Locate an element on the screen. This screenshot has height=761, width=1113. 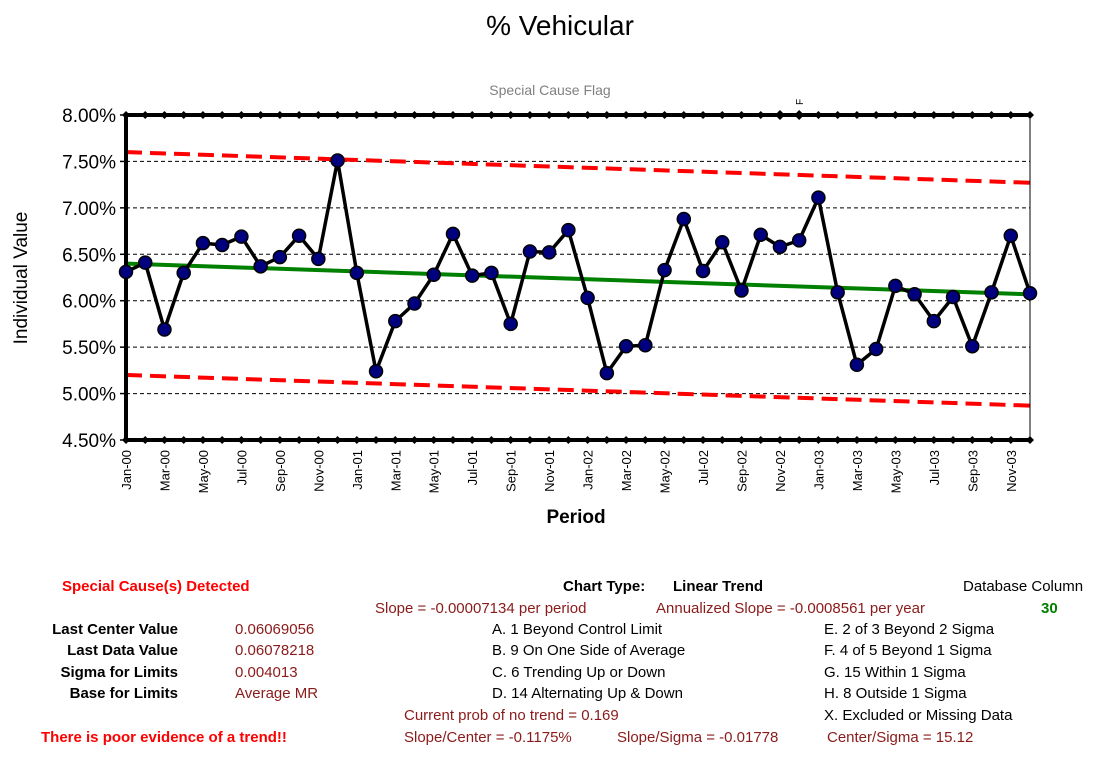
x-tick-label: Mar-03 is located at coordinates (857, 470).